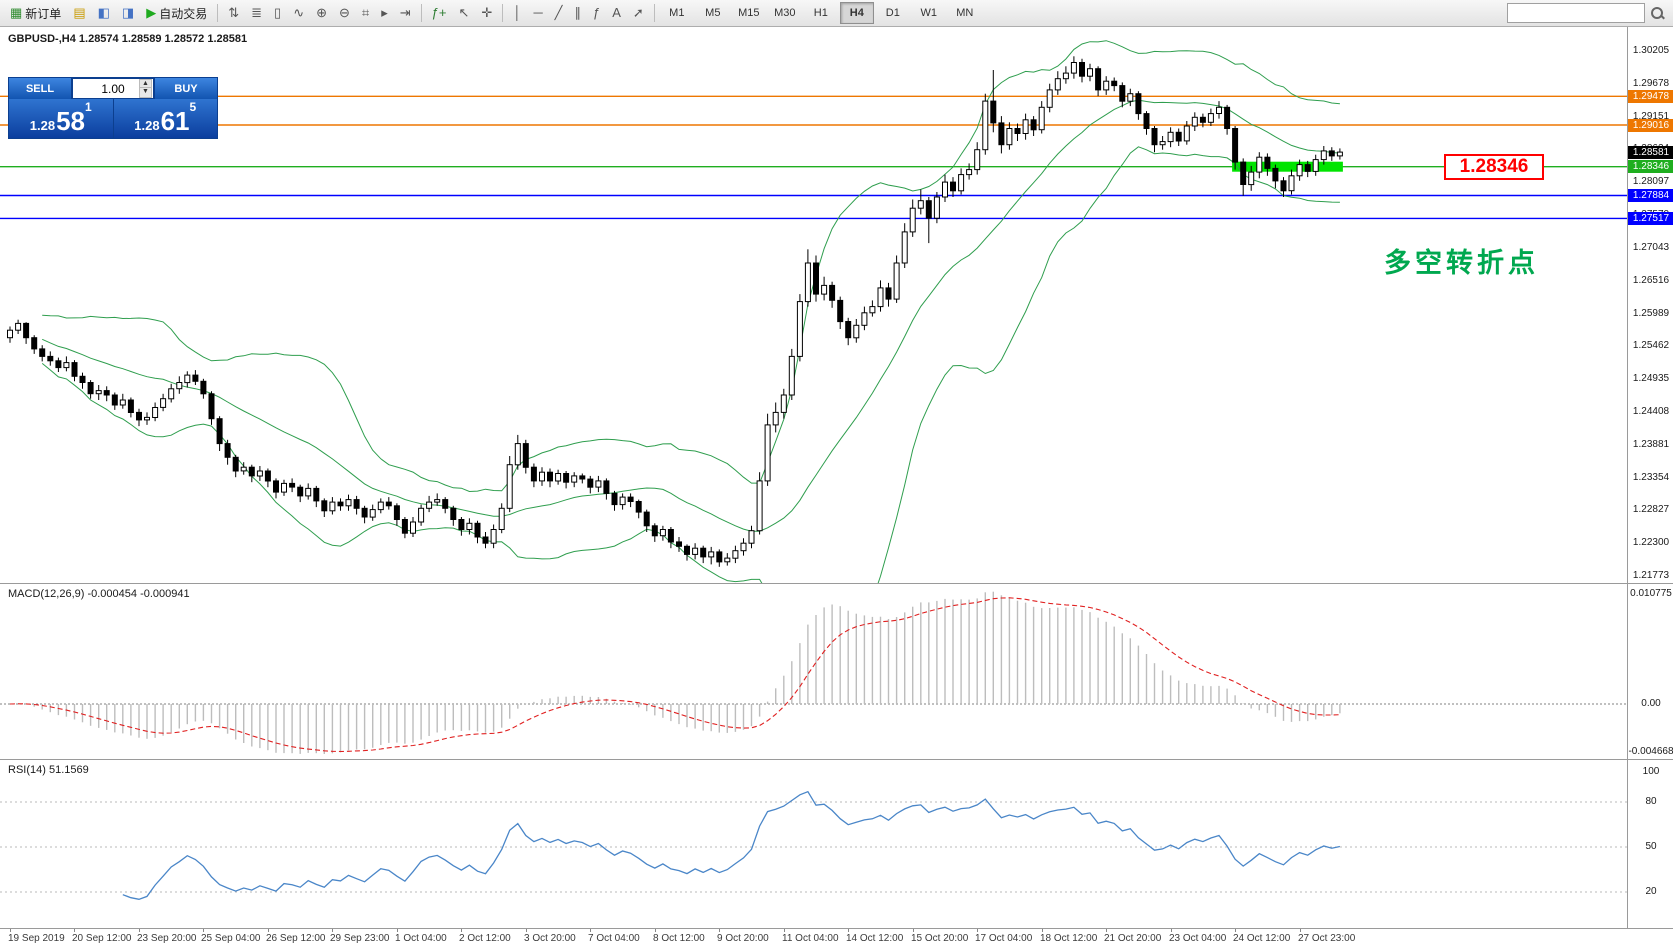  I want to click on arrow-object-icon: ➚, so click(638, 12).